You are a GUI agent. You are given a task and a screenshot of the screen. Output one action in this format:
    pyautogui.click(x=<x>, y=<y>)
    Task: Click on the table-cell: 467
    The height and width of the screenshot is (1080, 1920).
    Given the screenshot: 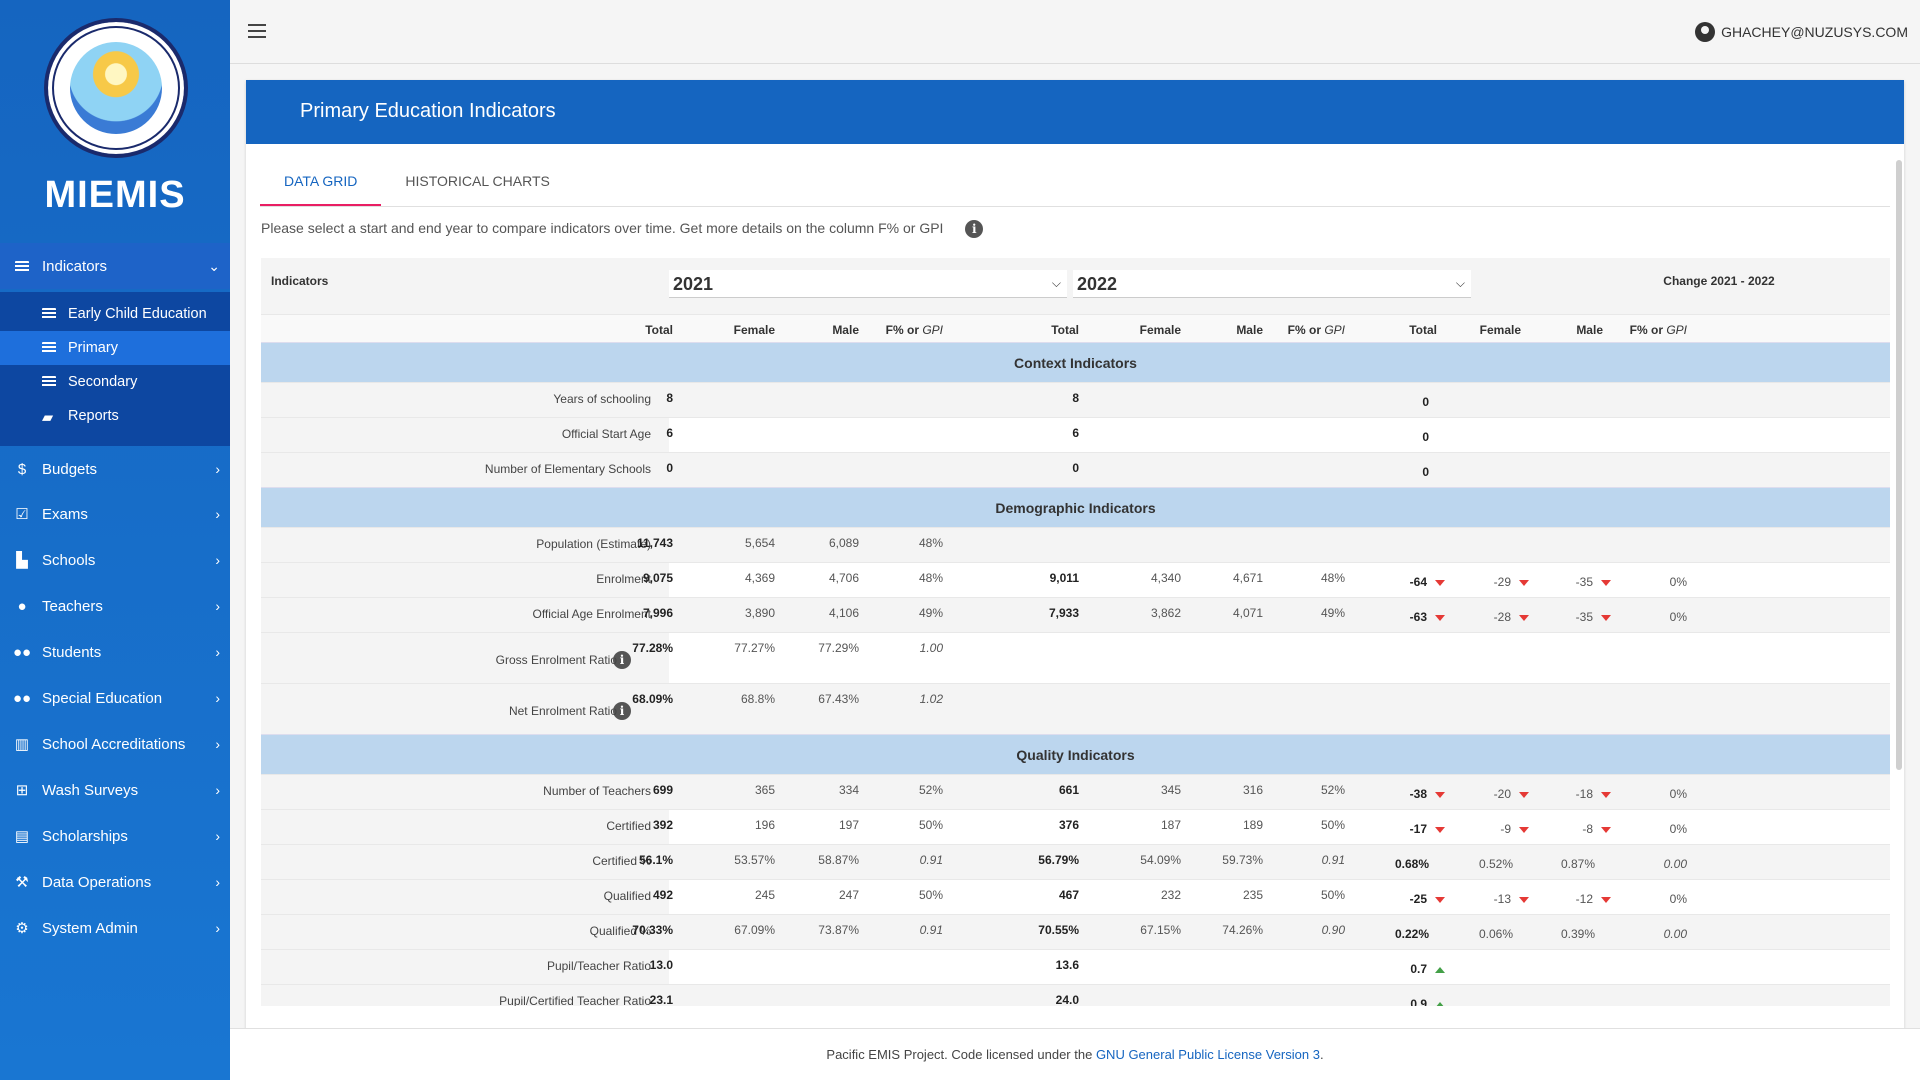 What is the action you would take?
    pyautogui.click(x=1068, y=895)
    